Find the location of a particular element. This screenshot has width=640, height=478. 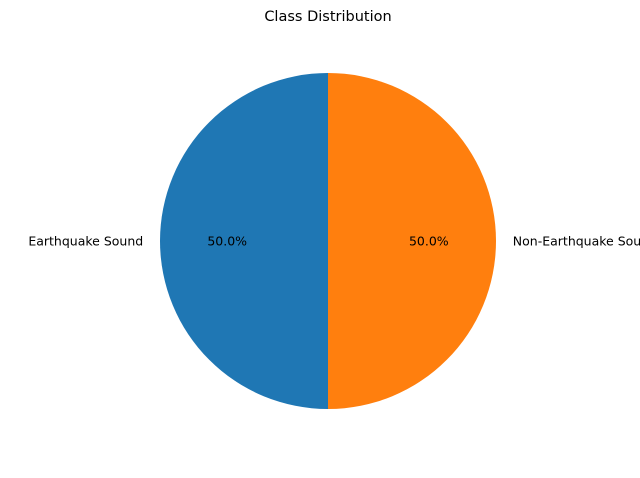

pie-category-label: Non-Earthquake Sound is located at coordinates (576, 241).